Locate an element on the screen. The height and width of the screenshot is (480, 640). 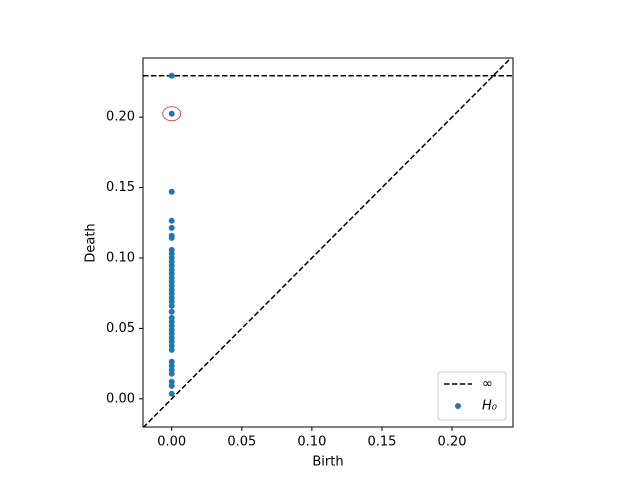
y-tick-label: 0.20 is located at coordinates (120, 117).